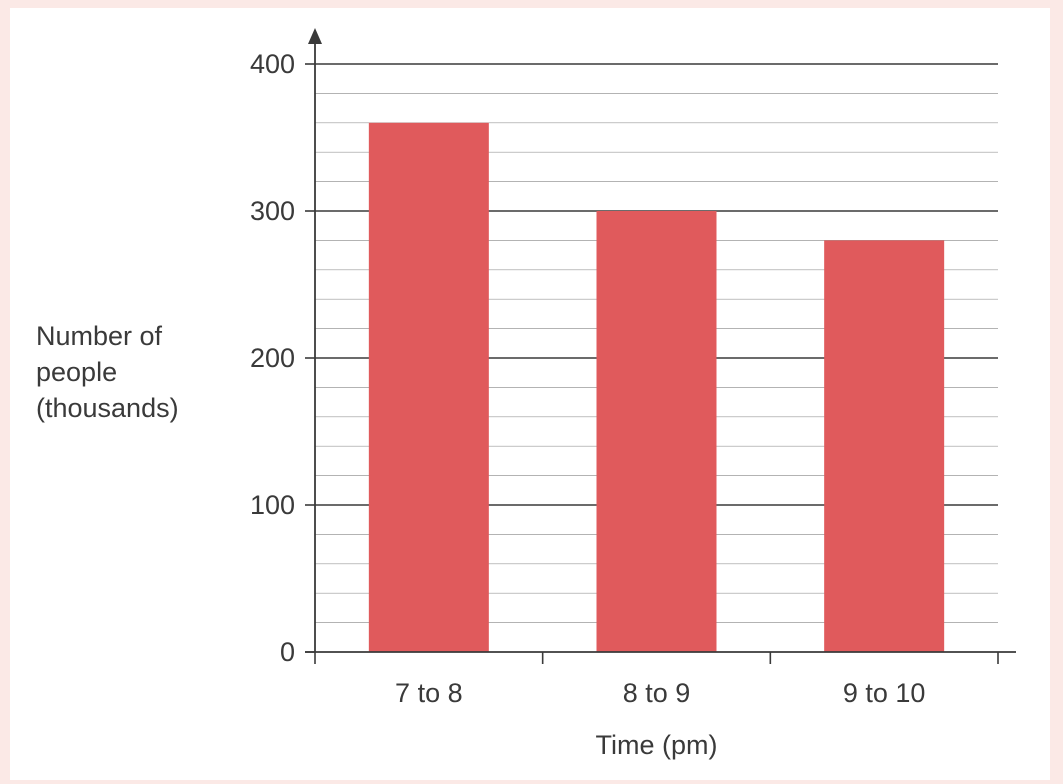 This screenshot has height=784, width=1063. Describe the element at coordinates (272, 358) in the screenshot. I see `y-tick-label: 200` at that location.